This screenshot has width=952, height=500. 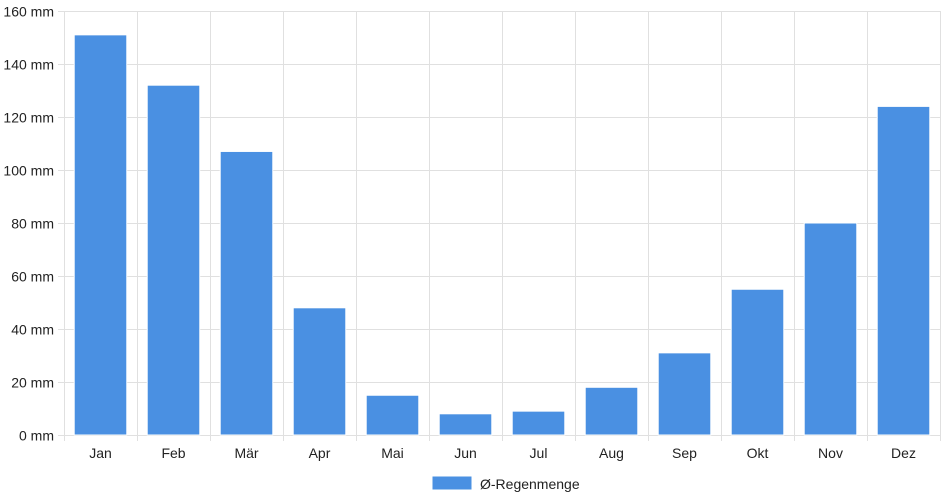 What do you see at coordinates (100, 453) in the screenshot?
I see `x-tick-label: Jan` at bounding box center [100, 453].